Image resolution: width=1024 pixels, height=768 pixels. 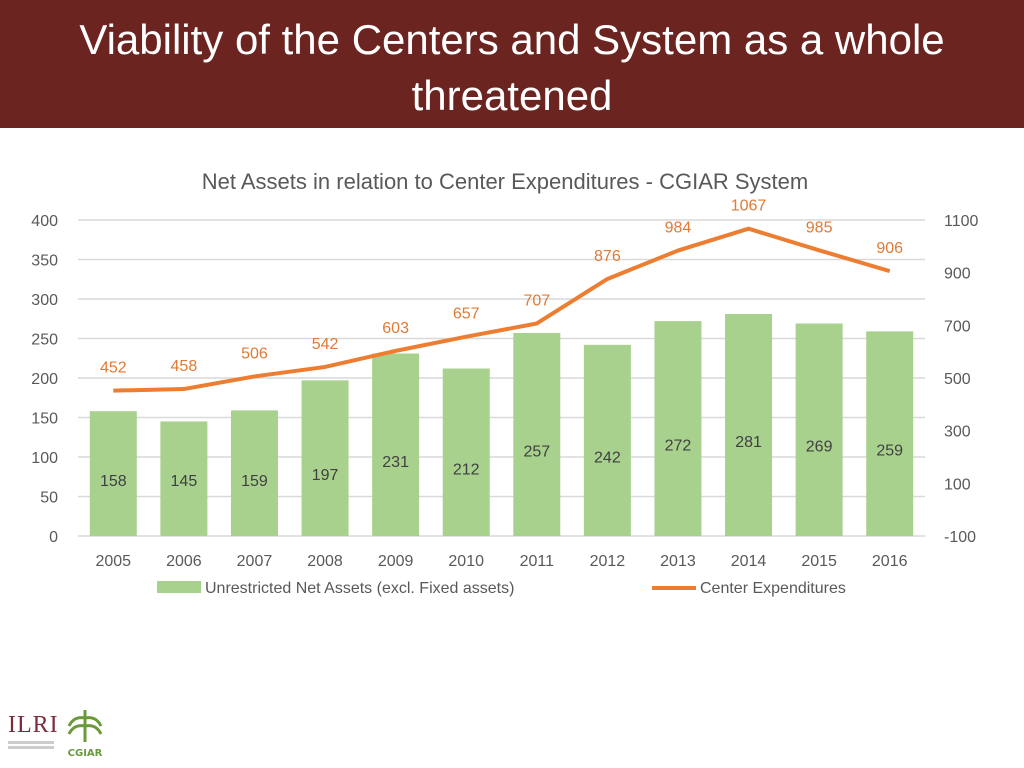 I want to click on bar-data-label: 231, so click(x=395, y=462).